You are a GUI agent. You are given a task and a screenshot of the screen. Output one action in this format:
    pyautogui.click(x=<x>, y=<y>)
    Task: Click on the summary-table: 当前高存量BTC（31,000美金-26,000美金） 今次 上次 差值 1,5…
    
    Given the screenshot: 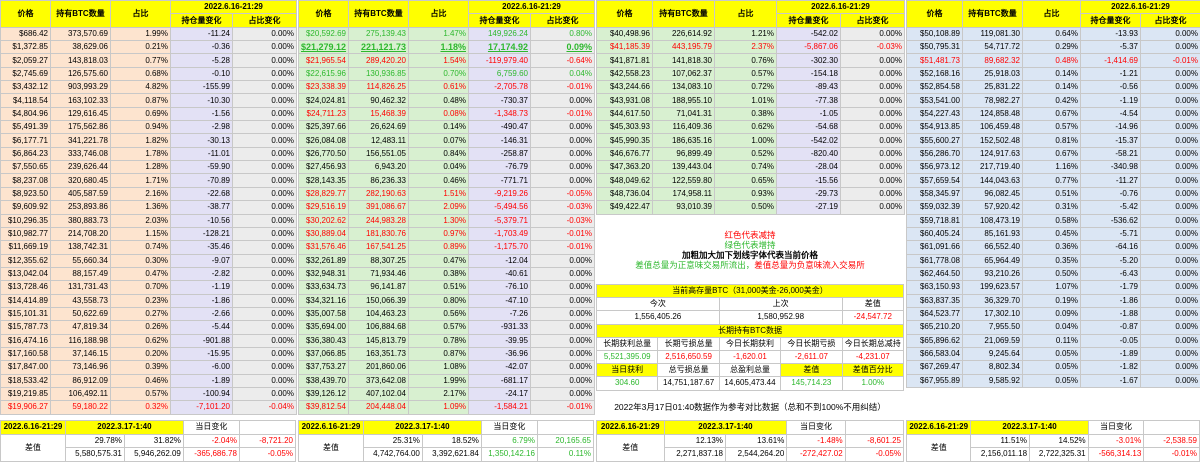 What is the action you would take?
    pyautogui.click(x=750, y=337)
    